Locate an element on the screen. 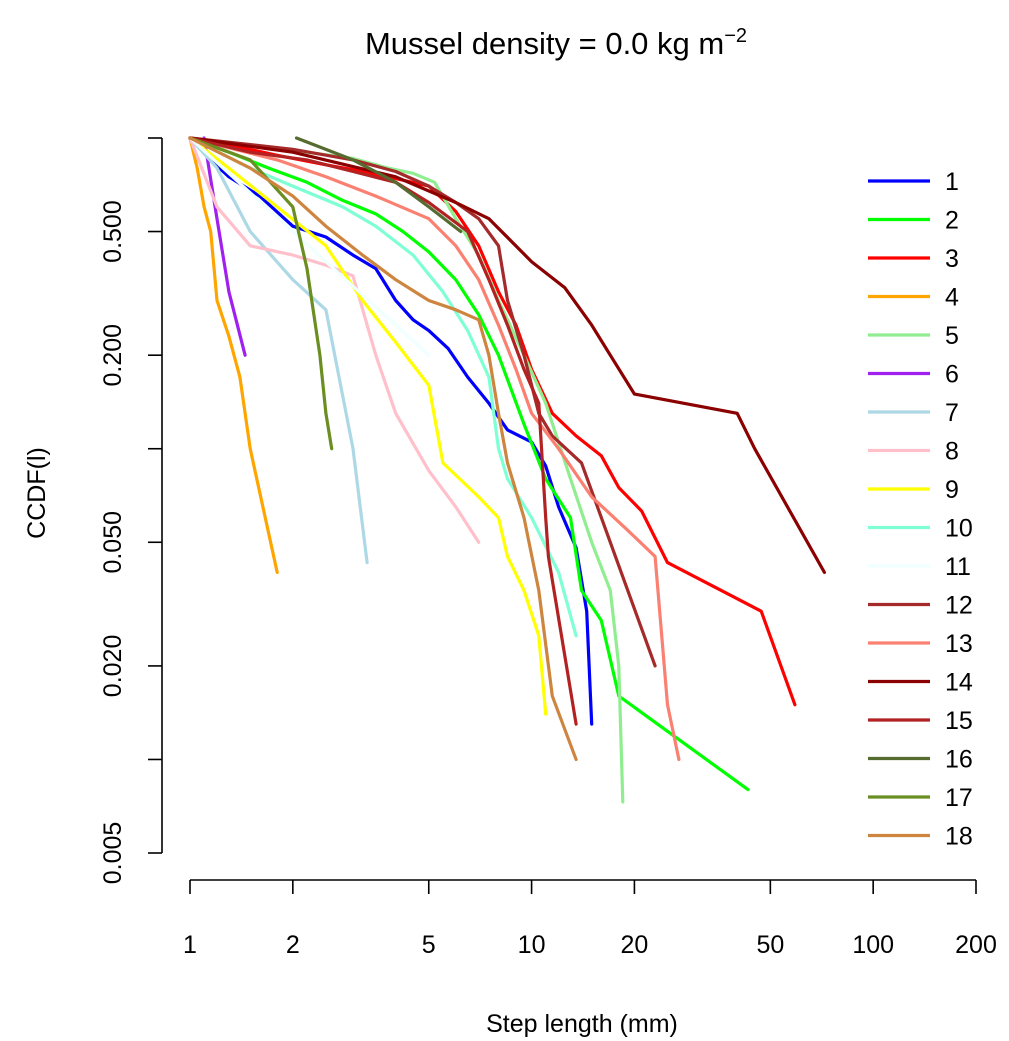  chart-title-text: Mussel density = 0.0 kg m is located at coordinates (544, 43).